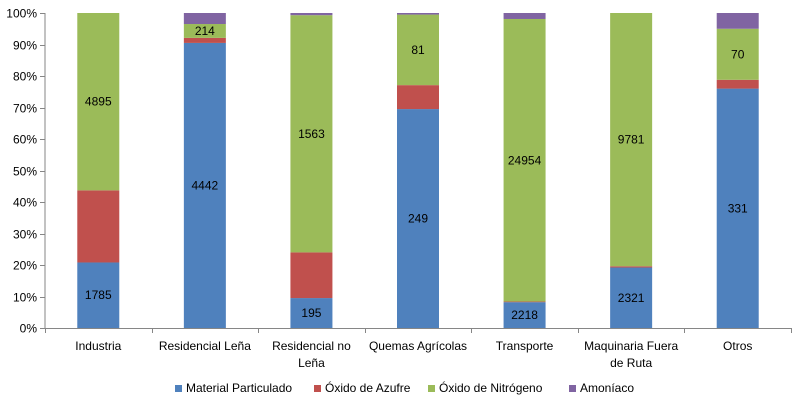 Image resolution: width=801 pixels, height=402 pixels. I want to click on data-label: 24954, so click(525, 160).